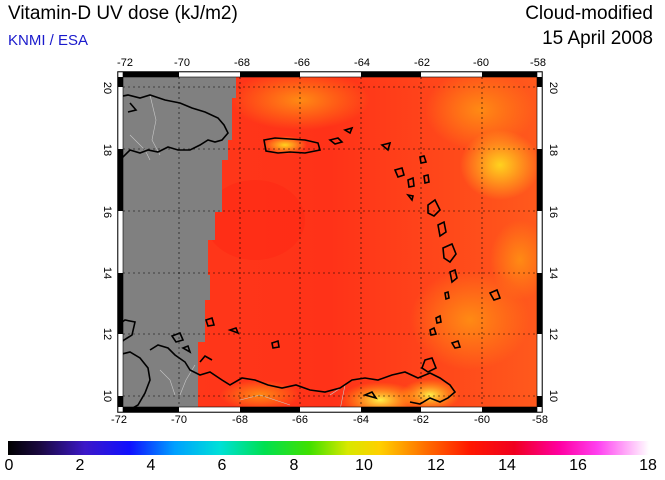 This screenshot has width=665, height=480. Describe the element at coordinates (597, 38) in the screenshot. I see `date-label: 15 April 2008` at that location.